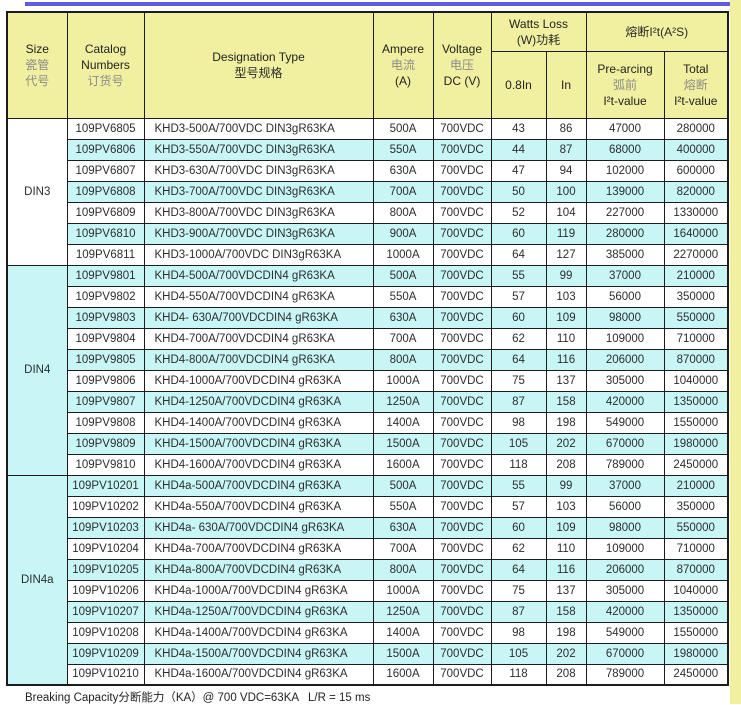 The width and height of the screenshot is (741, 705). I want to click on total-i2t-cell: 1550000, so click(696, 422).